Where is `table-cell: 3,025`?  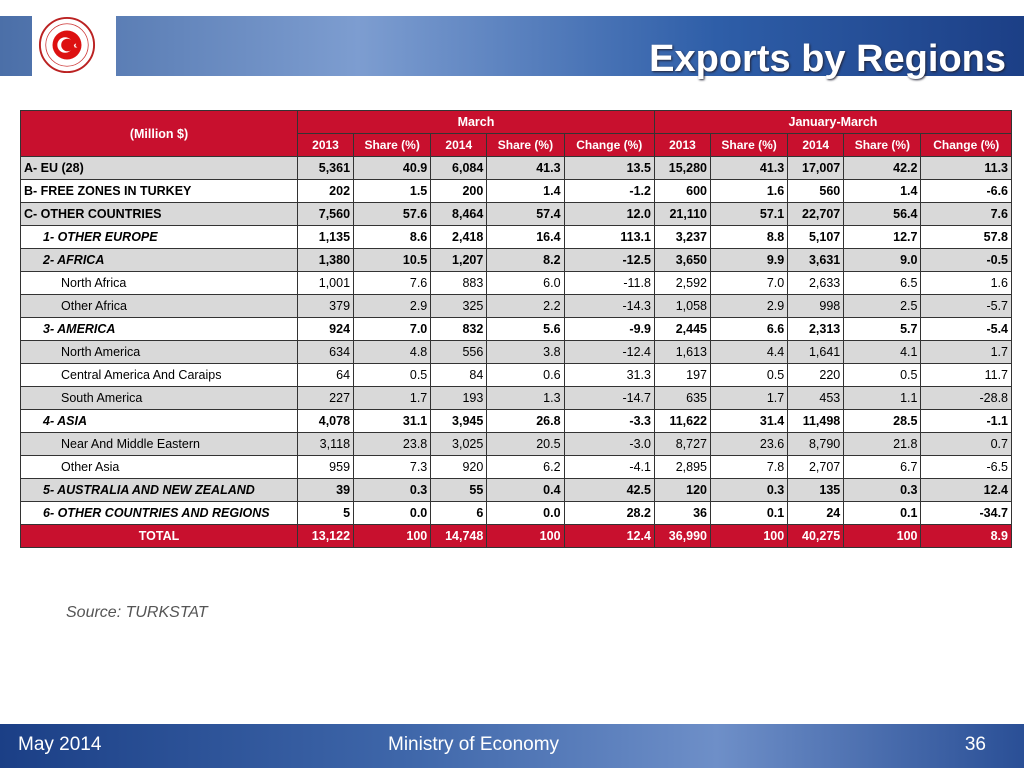
table-cell: 3,025 is located at coordinates (459, 444).